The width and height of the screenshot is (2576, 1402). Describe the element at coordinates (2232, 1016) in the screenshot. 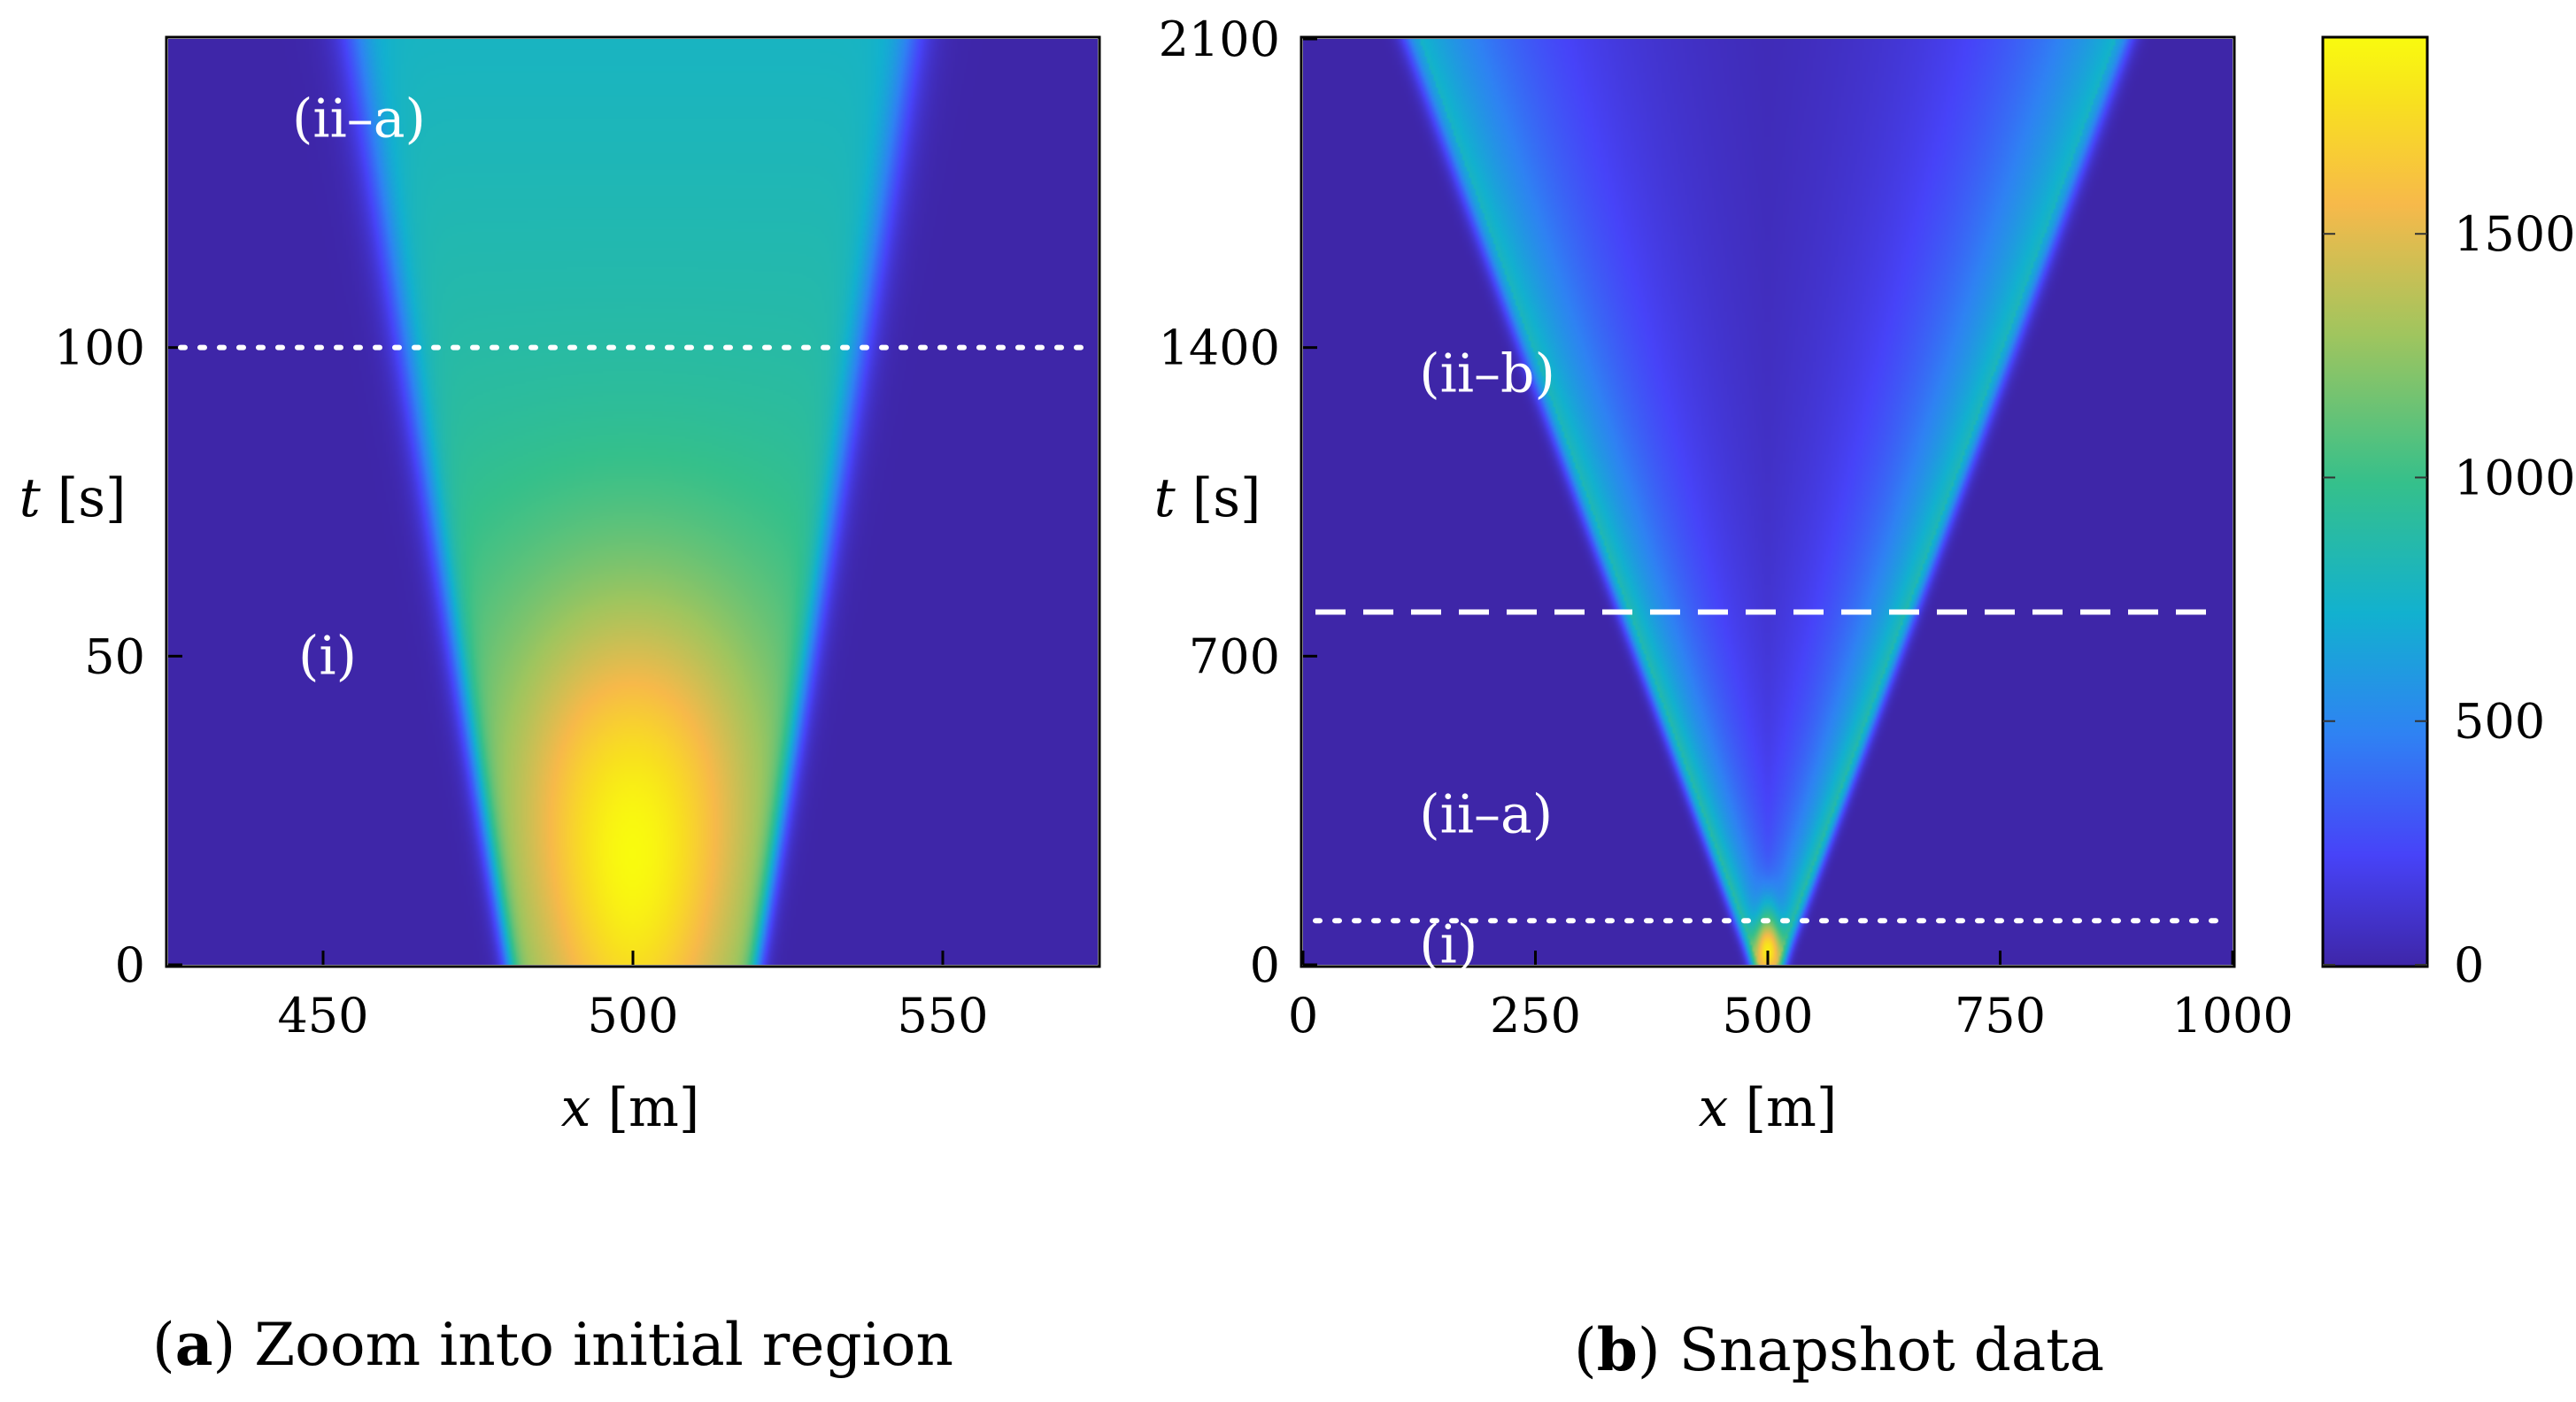

I see `x-tick-label: 1000` at that location.